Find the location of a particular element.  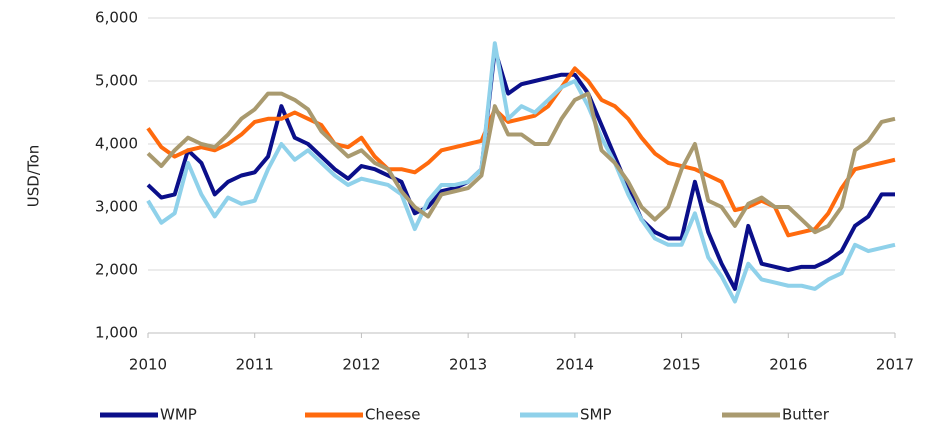

y-tick-label: 3,000 is located at coordinates (116, 207).